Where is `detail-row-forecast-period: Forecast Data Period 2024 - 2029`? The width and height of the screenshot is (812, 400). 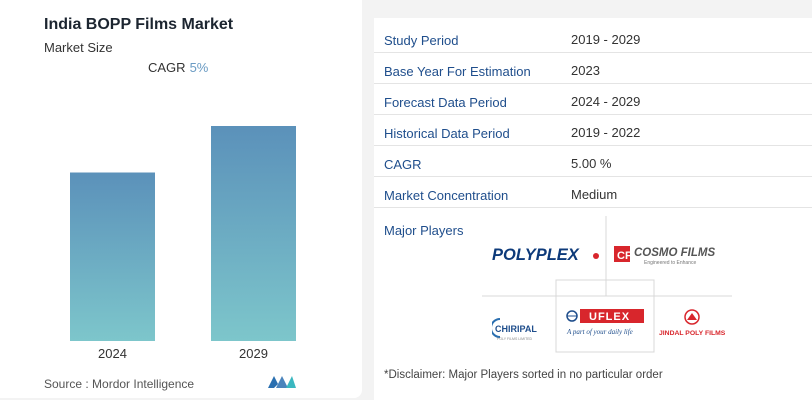 detail-row-forecast-period: Forecast Data Period 2024 - 2029 is located at coordinates (593, 99).